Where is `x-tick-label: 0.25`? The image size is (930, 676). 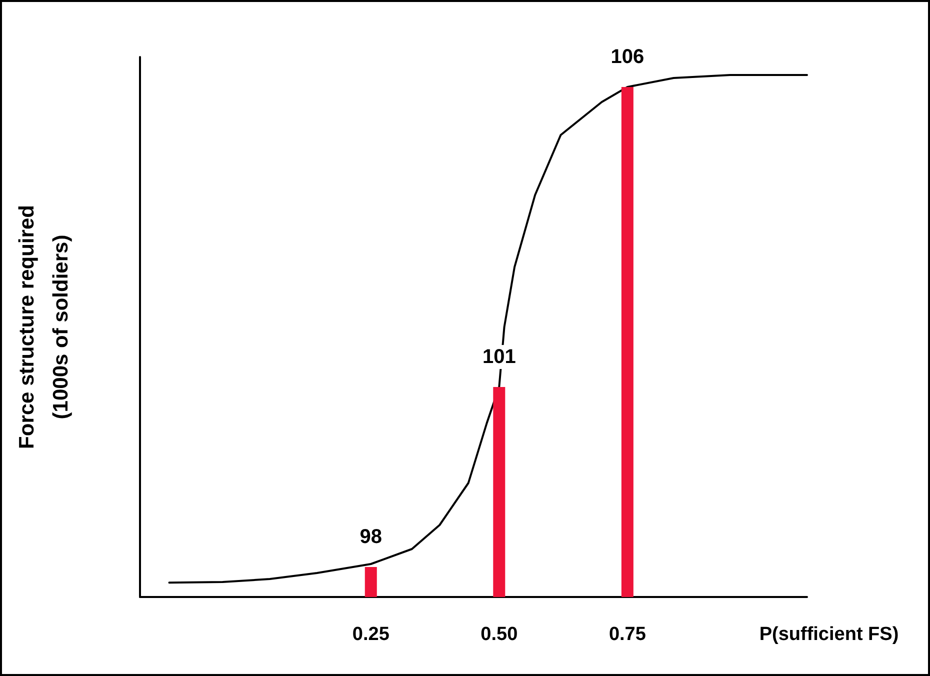
x-tick-label: 0.25 is located at coordinates (371, 634).